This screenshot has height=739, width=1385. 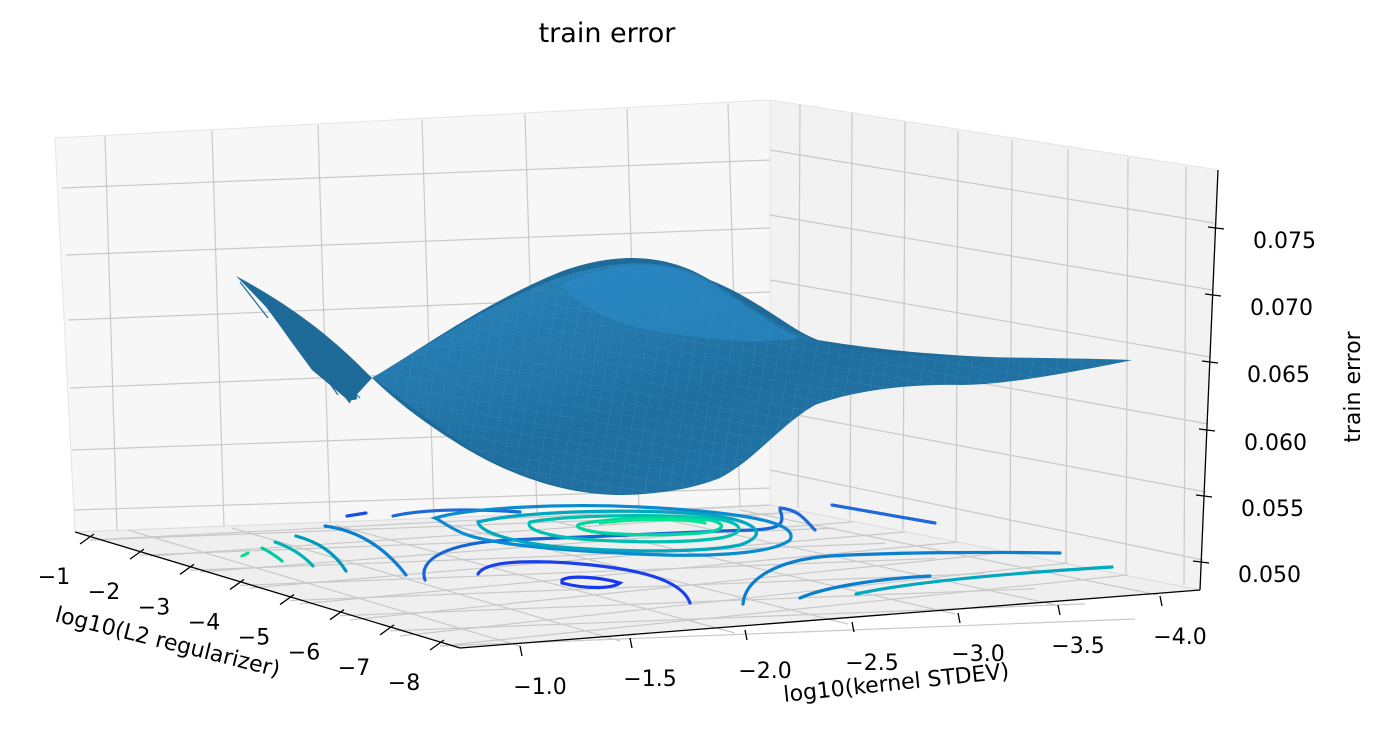 I want to click on z-tick-label: 0.050, so click(x=1269, y=575).